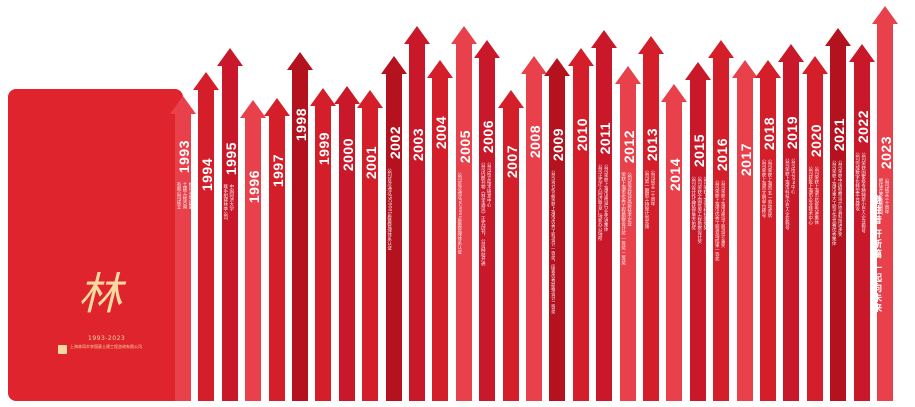  Describe the element at coordinates (649, 199) in the screenshot. I see `year-description: 公司成立二十周年 公司第一期职工持股计划实施` at that location.